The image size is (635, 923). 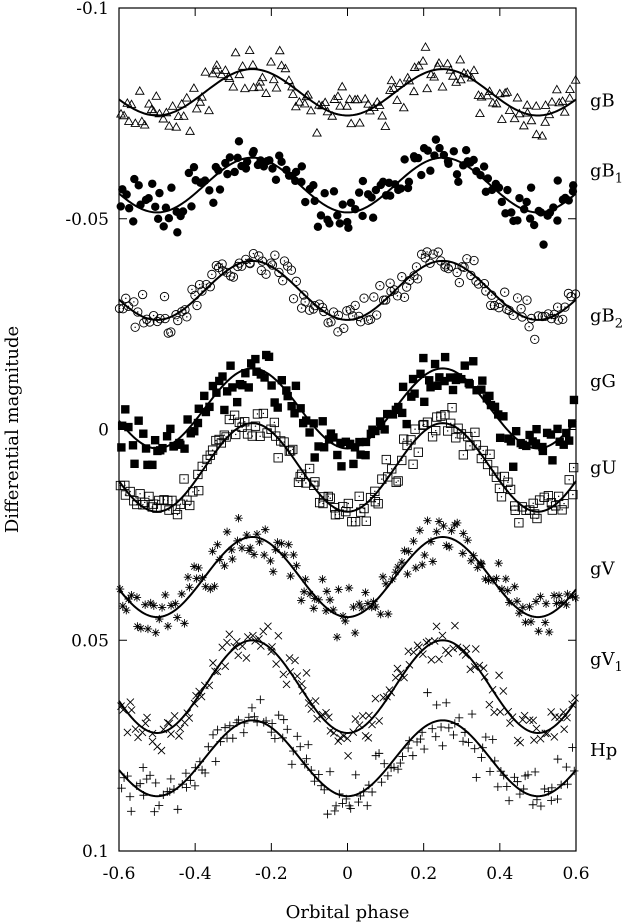 I want to click on x-tick-label: 0.6, so click(x=575, y=874).